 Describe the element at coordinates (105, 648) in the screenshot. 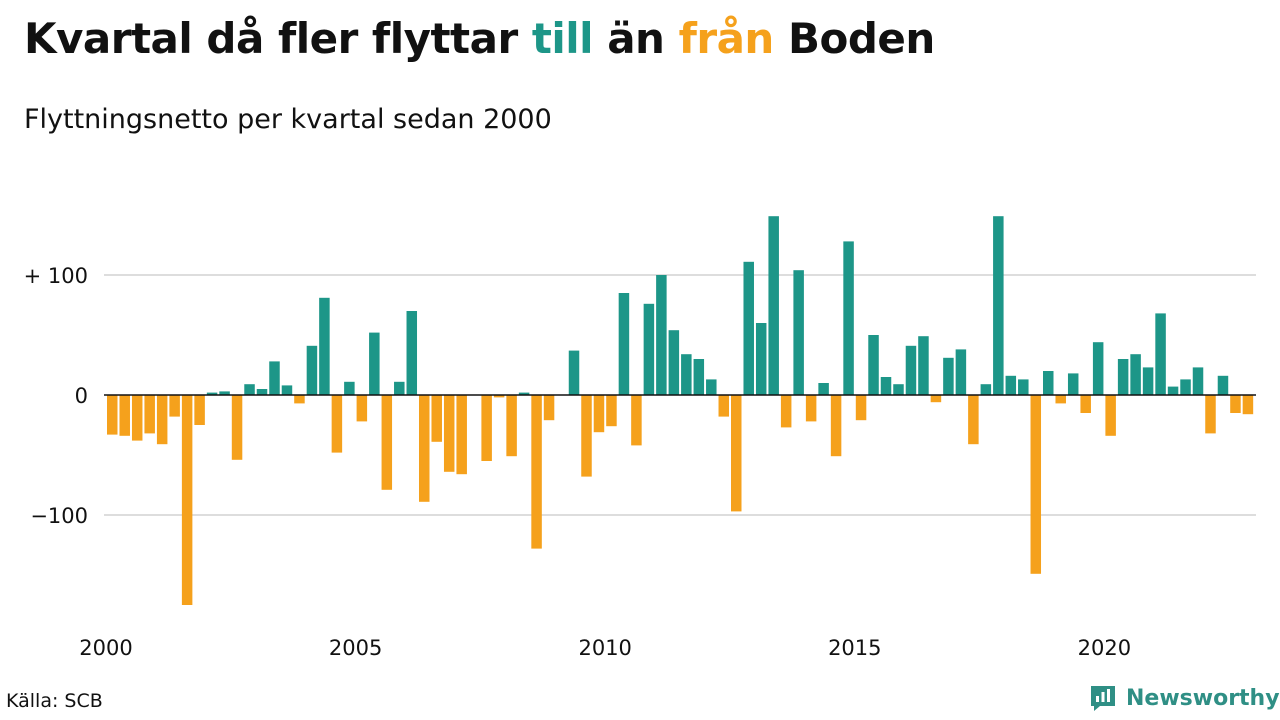

I see `x-tick-label: 2000` at that location.